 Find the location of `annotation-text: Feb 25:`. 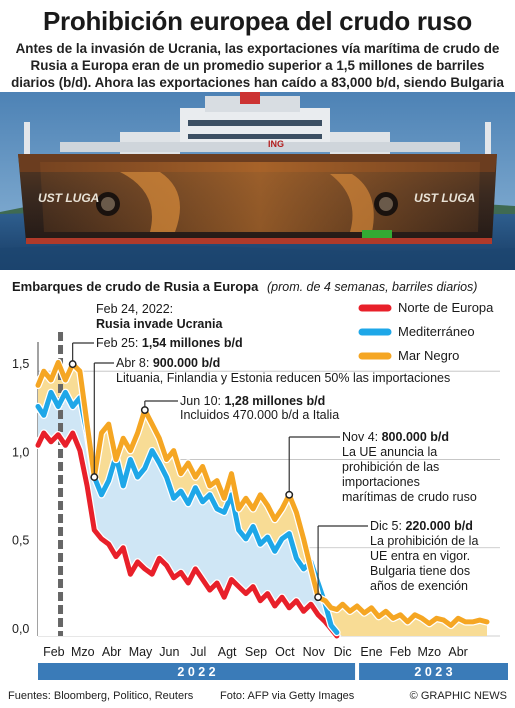

annotation-text: Feb 25: is located at coordinates (119, 343).